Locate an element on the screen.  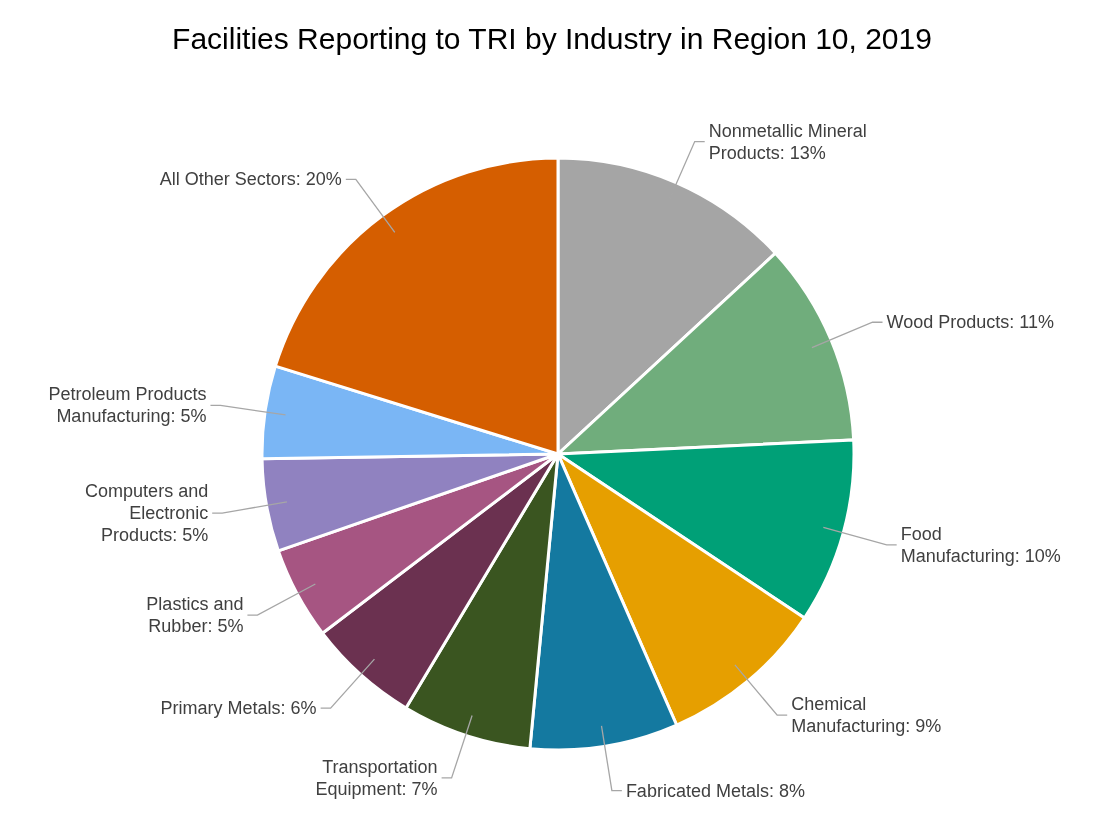
slice-label: Nonmetallic Mineral Products: 13% is located at coordinates (787, 141).